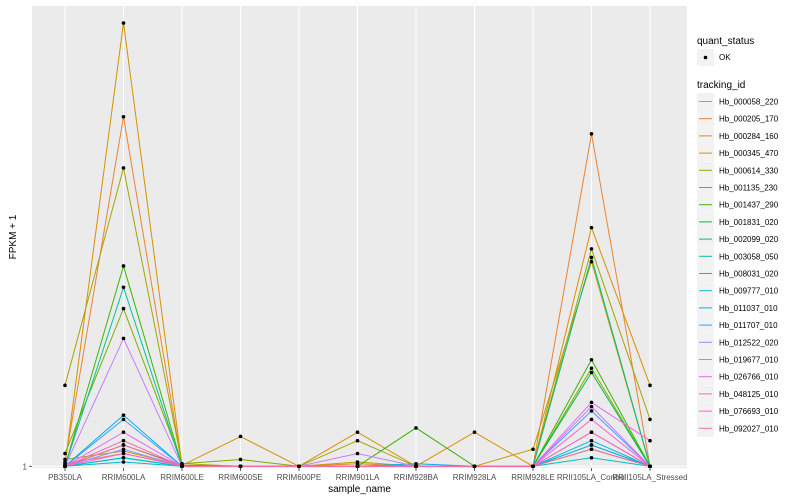  What do you see at coordinates (358, 477) in the screenshot?
I see `x-tick-label: RRIM901LA` at bounding box center [358, 477].